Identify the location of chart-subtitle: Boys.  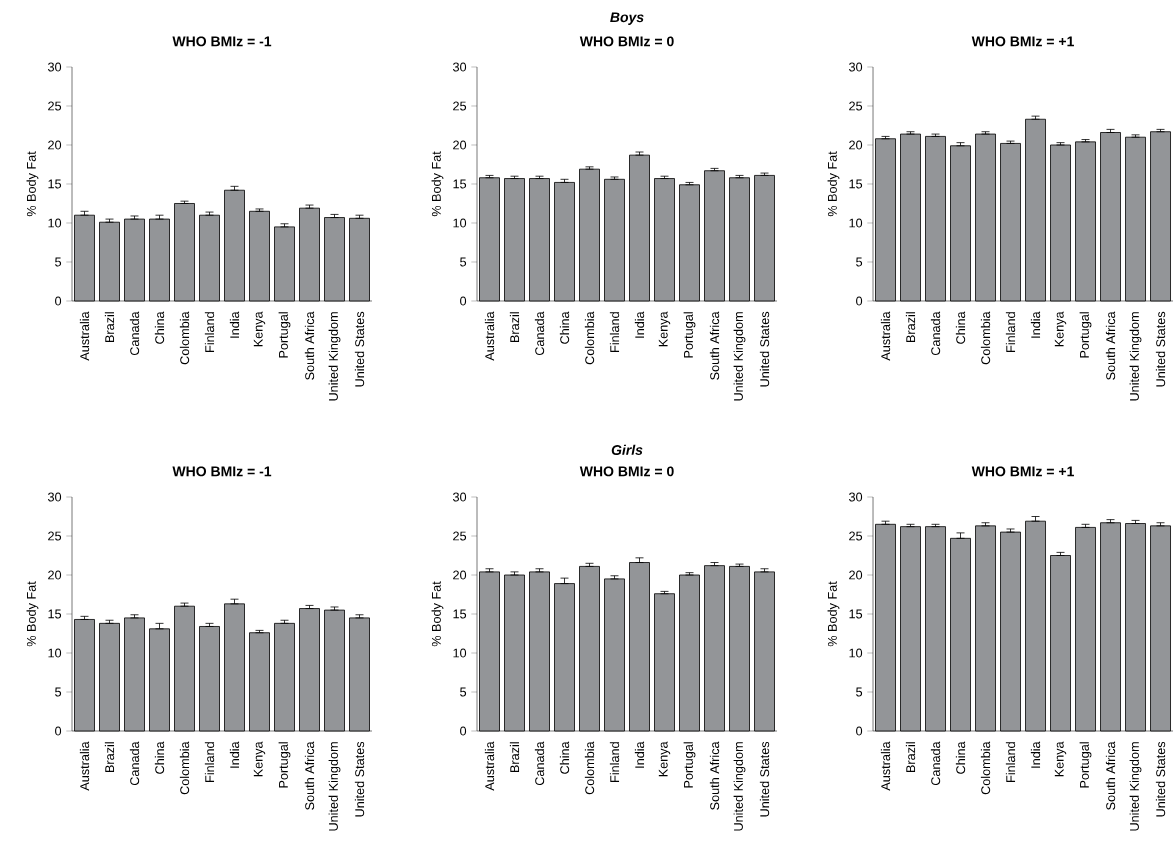
(627, 18).